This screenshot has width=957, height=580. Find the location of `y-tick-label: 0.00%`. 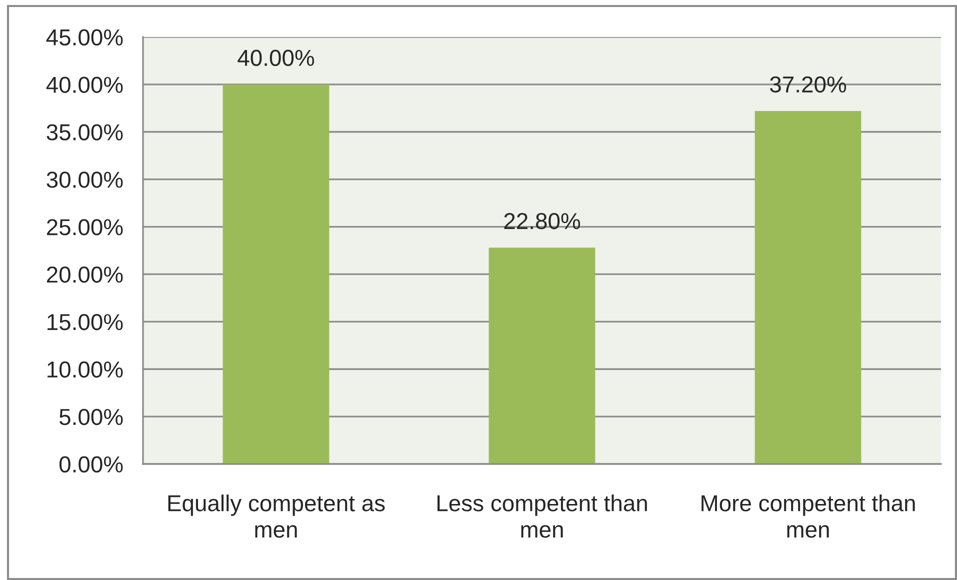

y-tick-label: 0.00% is located at coordinates (91, 464).